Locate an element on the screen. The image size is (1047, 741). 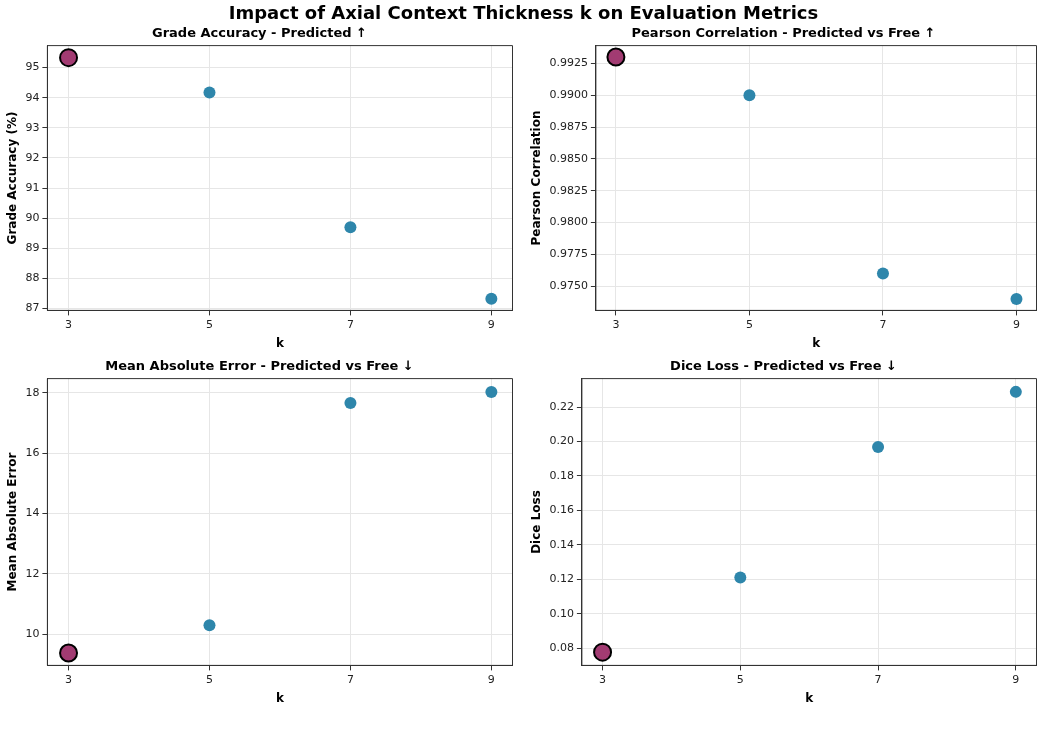
y-tick-label: 92 is located at coordinates (32, 157).